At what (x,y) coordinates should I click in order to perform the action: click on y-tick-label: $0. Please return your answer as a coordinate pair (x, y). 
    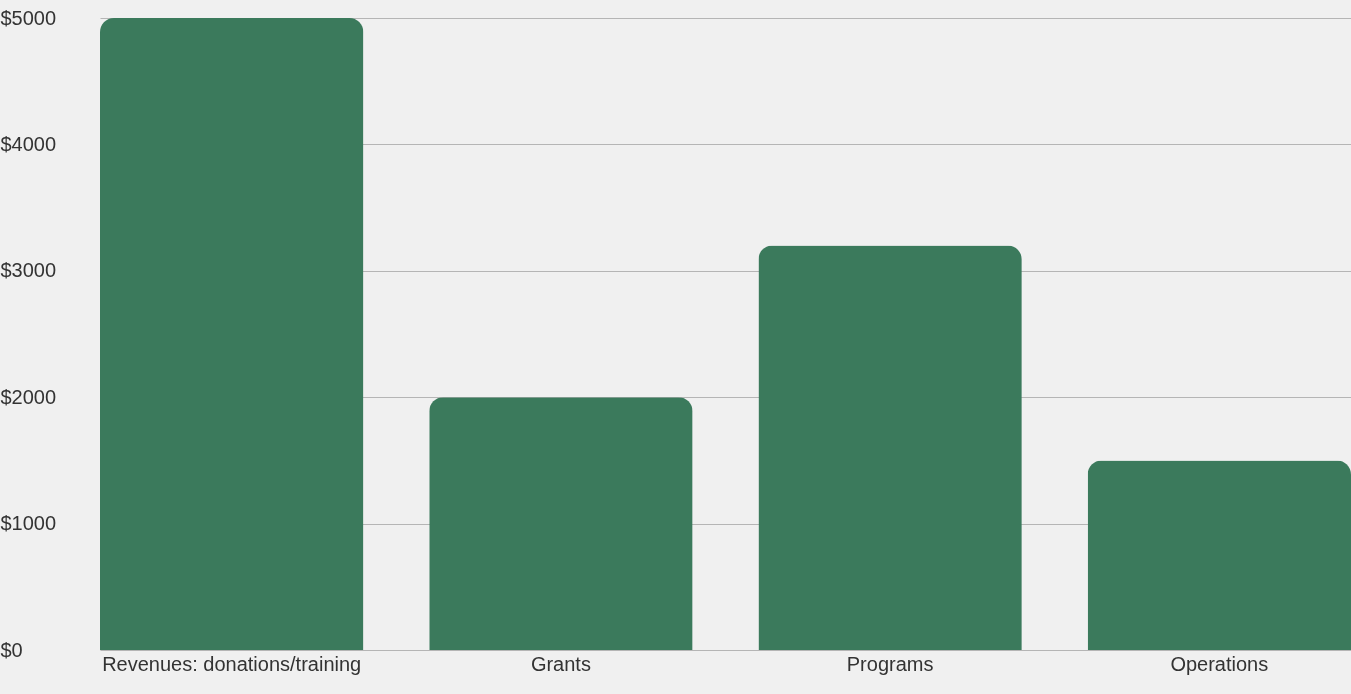
    Looking at the image, I should click on (11, 649).